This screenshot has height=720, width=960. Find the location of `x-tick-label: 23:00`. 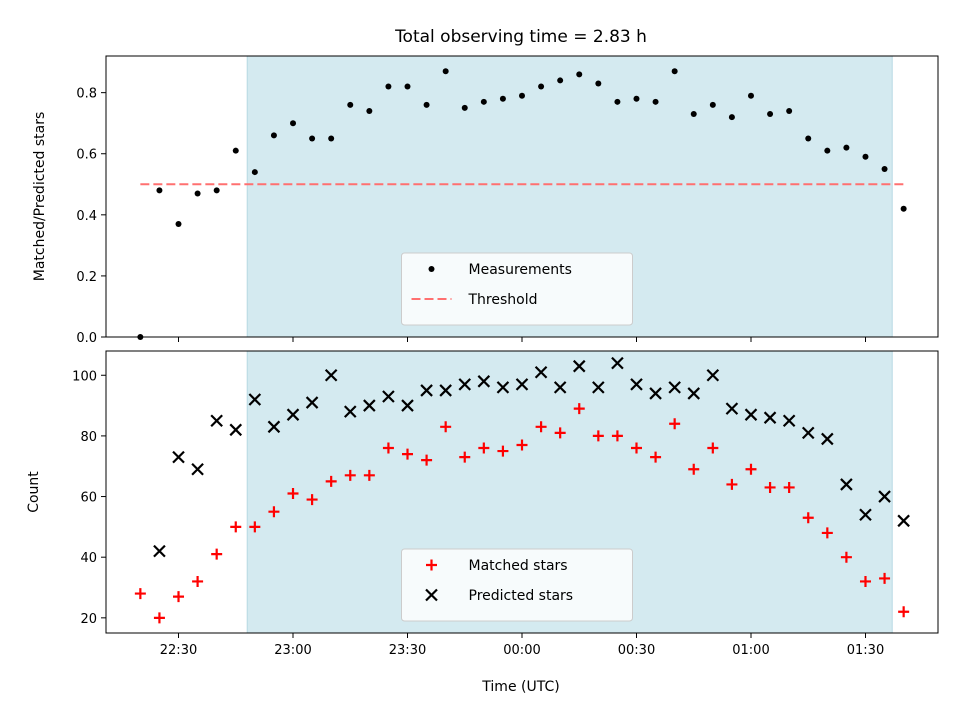

x-tick-label: 23:00 is located at coordinates (292, 650).